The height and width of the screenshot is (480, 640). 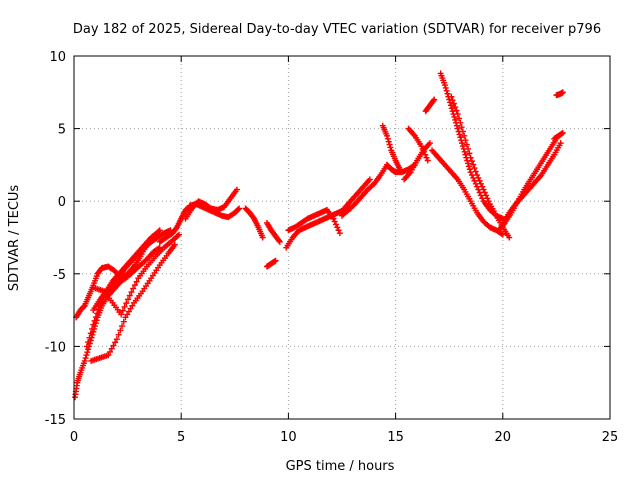 I want to click on y-tick-label: -15, so click(x=55, y=420).